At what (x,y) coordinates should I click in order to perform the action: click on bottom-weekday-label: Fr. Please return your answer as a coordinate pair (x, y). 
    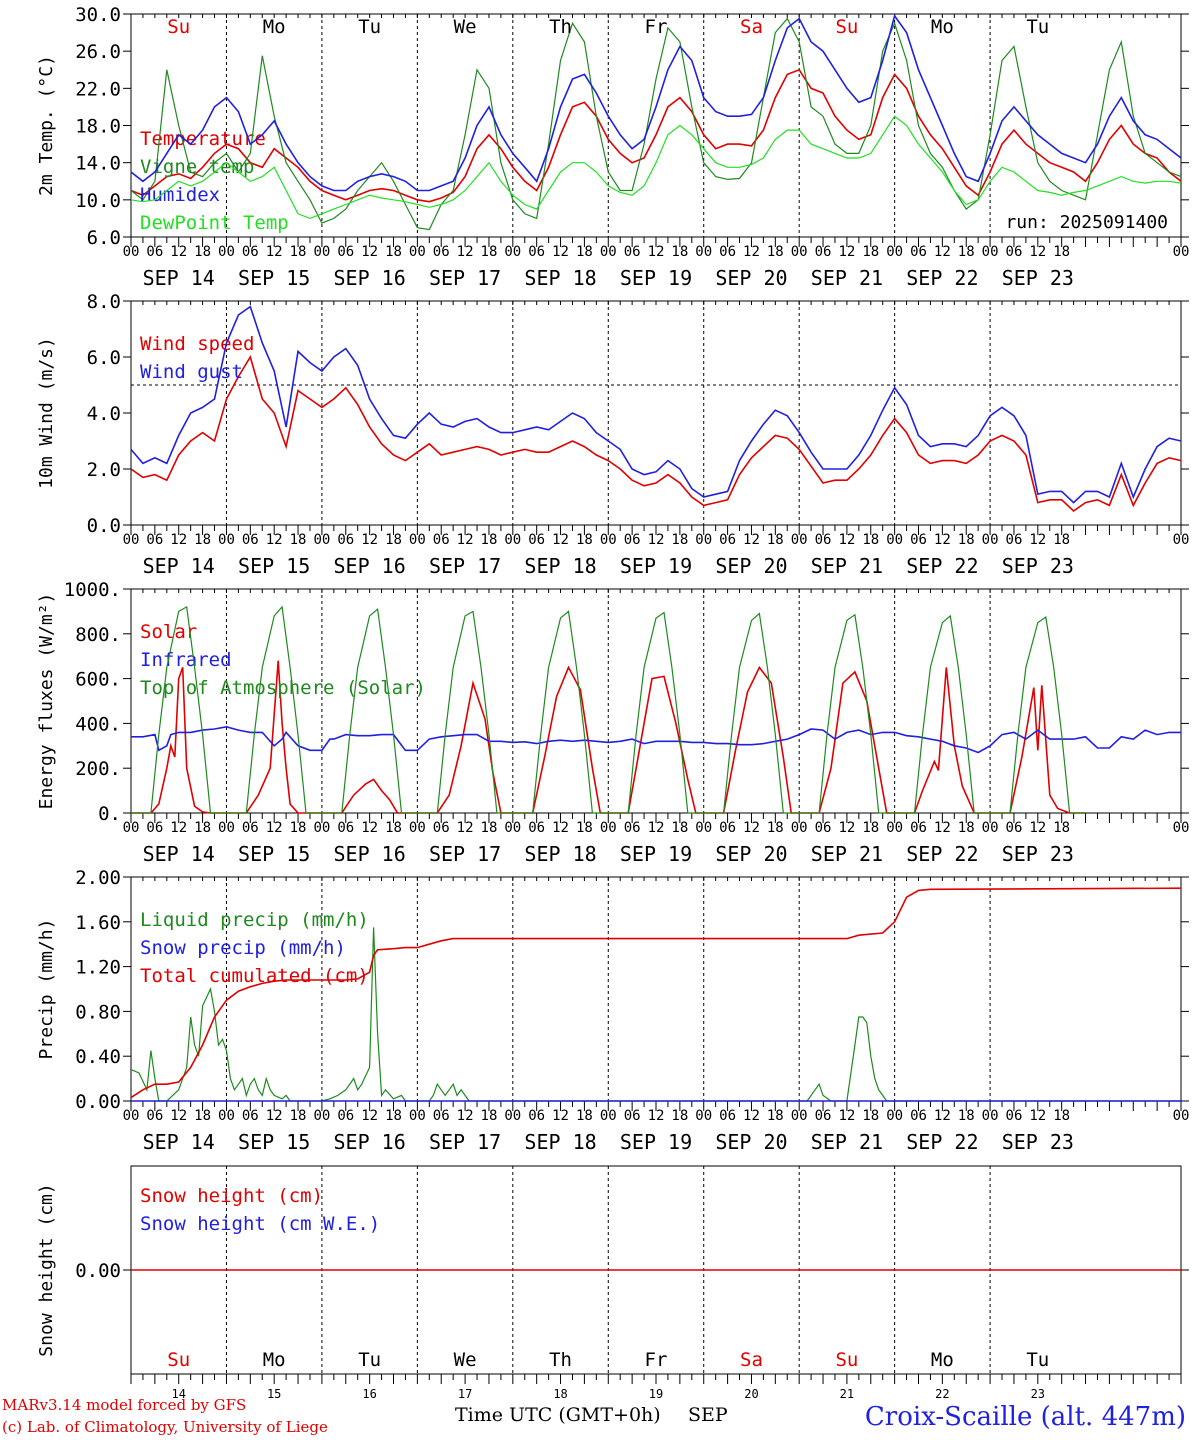
    Looking at the image, I should click on (656, 1360).